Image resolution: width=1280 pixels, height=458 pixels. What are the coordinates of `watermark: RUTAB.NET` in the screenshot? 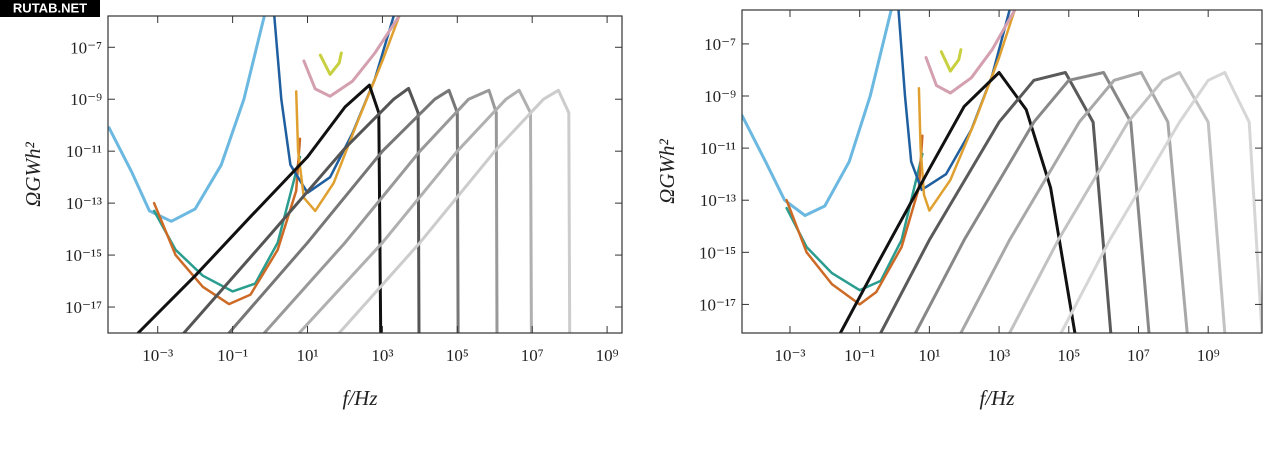 It's located at (50, 7).